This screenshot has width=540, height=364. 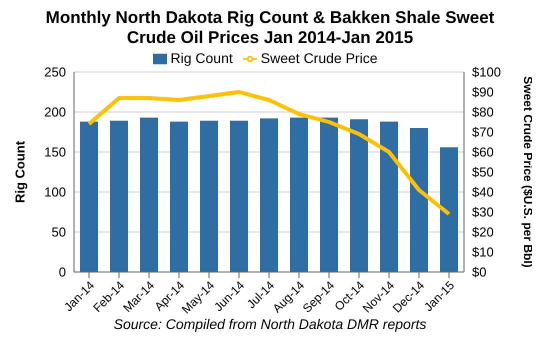 I want to click on y-axis-title: Rig Count, so click(x=20, y=172).